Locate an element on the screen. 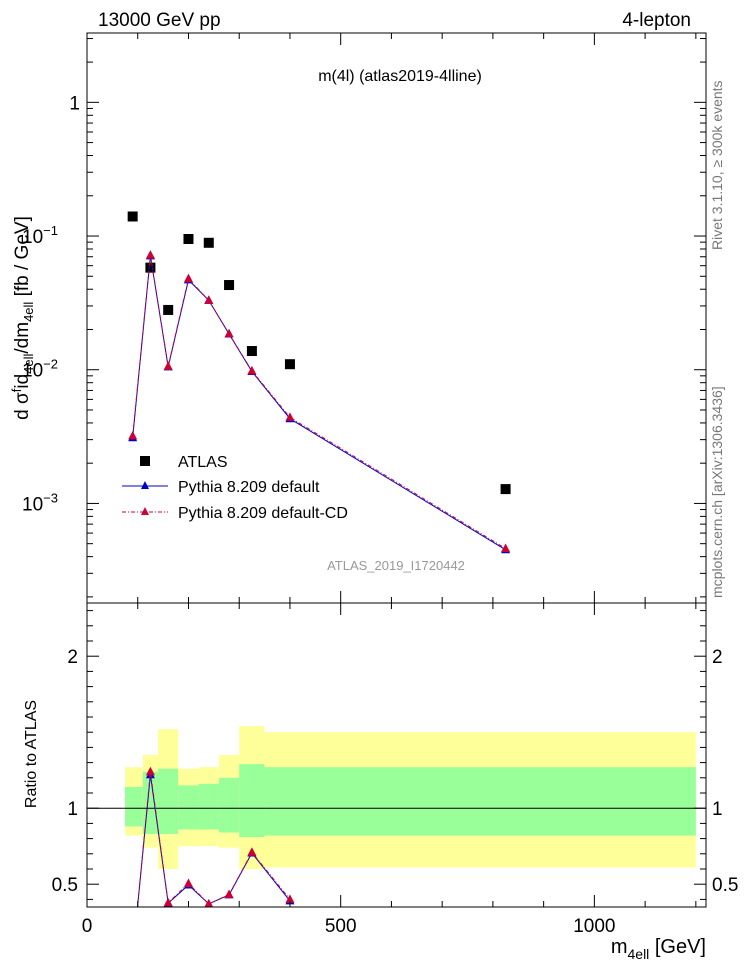  main-y-tick-label: 1 is located at coordinates (74, 103).